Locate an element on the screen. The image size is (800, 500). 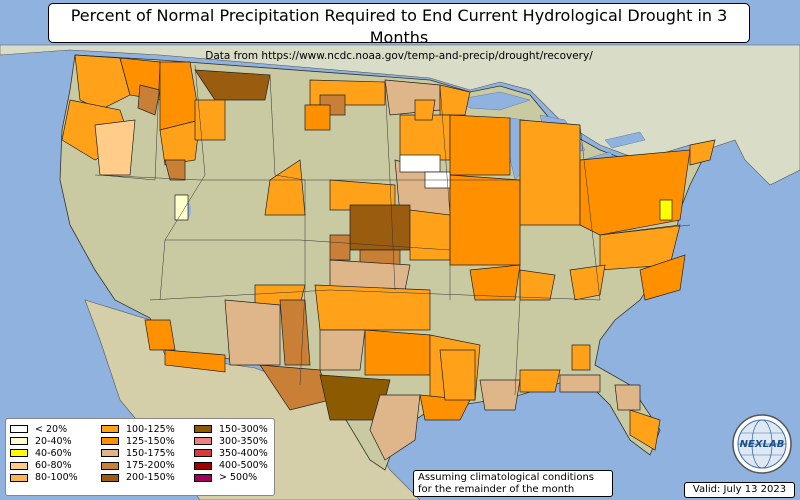
legend-label: 150-175% is located at coordinates (150, 453).